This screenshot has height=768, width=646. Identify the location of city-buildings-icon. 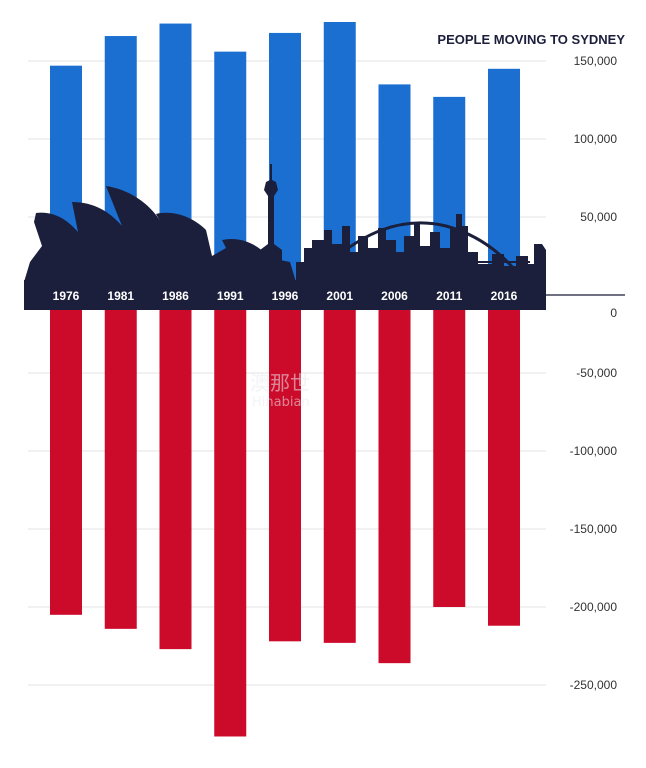
(421, 248).